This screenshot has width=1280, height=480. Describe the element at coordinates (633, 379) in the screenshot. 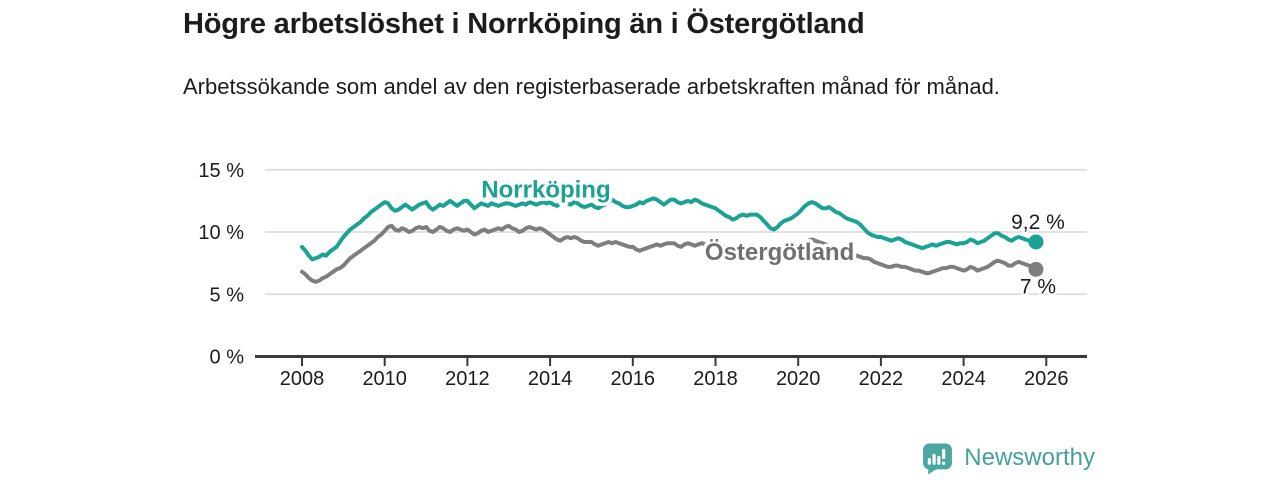

I see `x-tick-label: 2016` at that location.